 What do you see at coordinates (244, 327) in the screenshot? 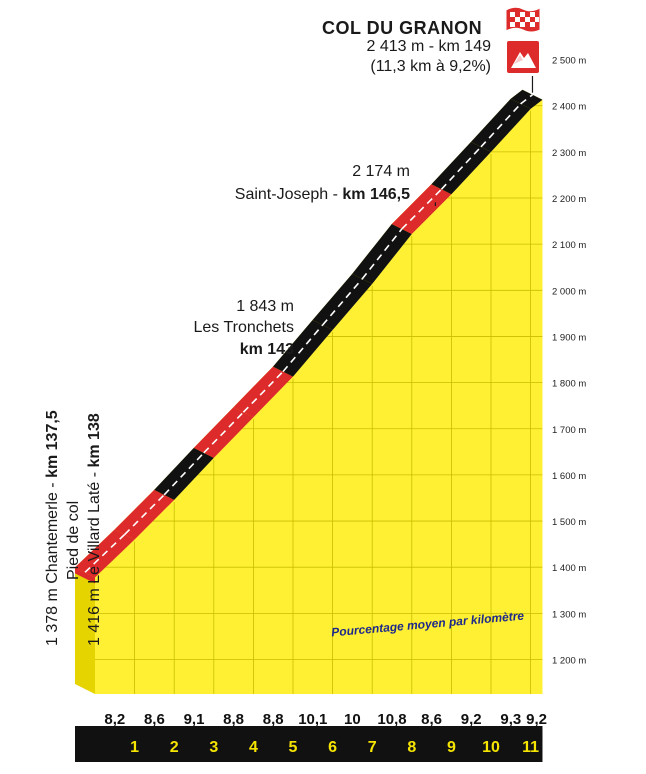
I see `les-tronchets-name: Les Tronchets` at bounding box center [244, 327].